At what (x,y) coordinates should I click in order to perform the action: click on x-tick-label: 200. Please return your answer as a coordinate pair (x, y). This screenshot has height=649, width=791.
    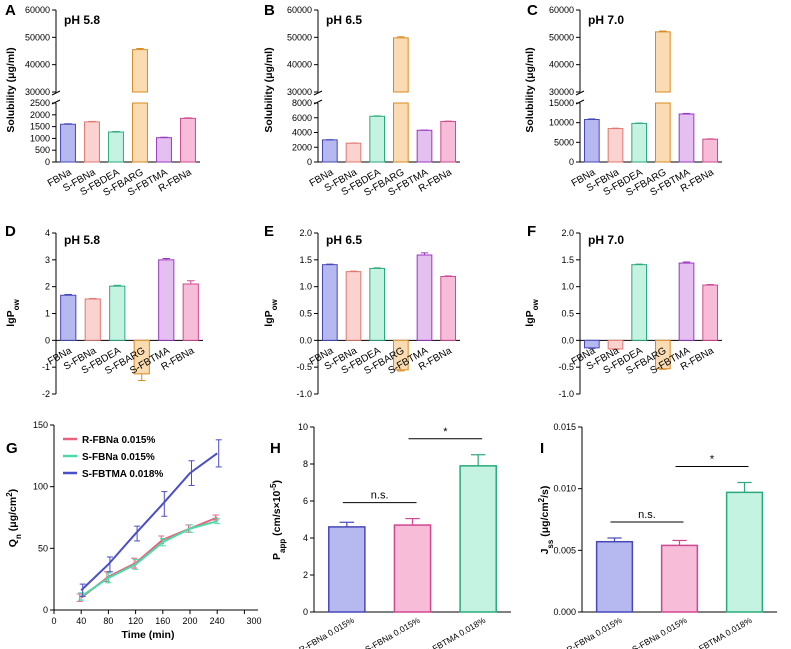
    Looking at the image, I should click on (189, 621).